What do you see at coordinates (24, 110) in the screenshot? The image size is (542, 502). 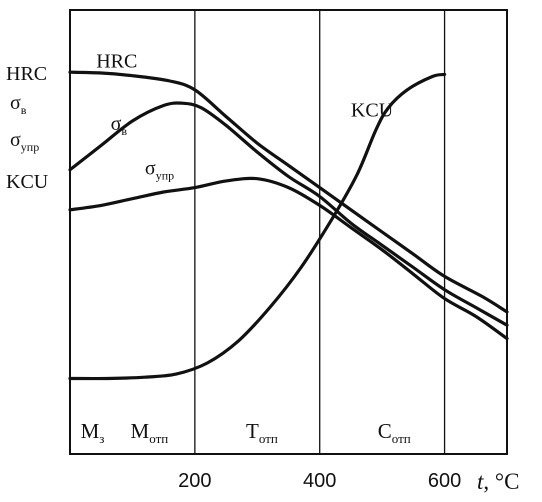 I see `y-axis-label-2-subscript: в` at bounding box center [24, 110].